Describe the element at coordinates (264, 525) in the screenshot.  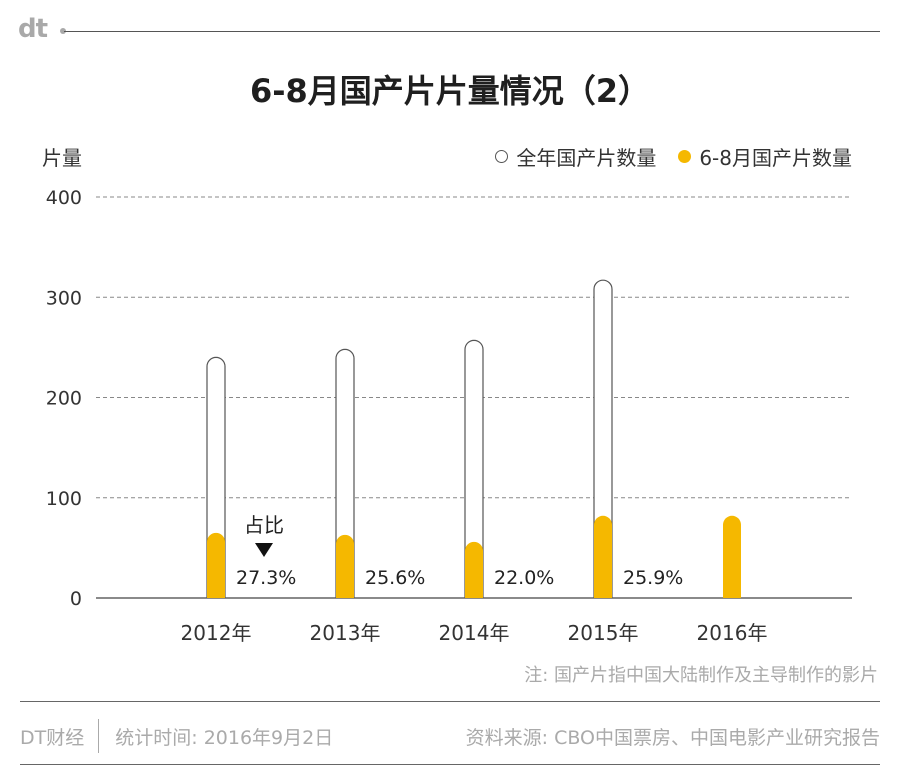
I see `ratio-annotation: 占比` at that location.